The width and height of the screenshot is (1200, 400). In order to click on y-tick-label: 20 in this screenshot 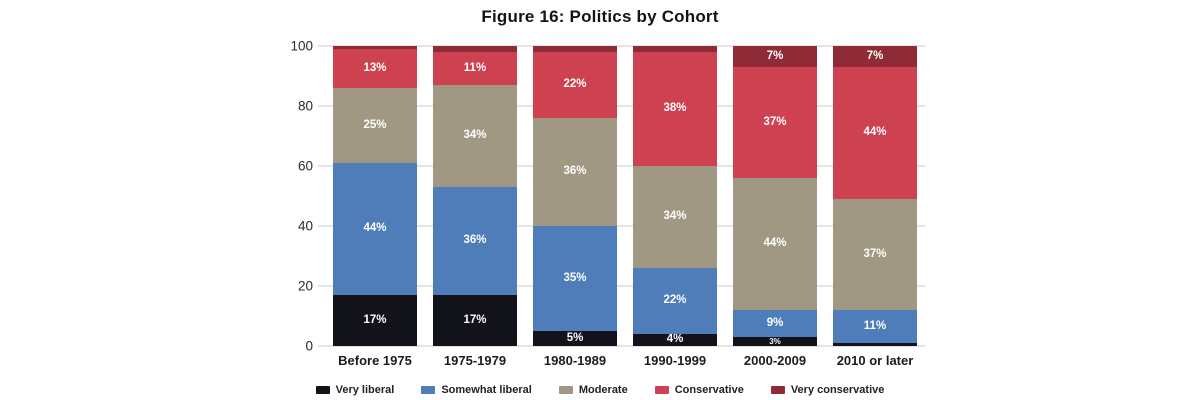, I will do `click(305, 286)`.